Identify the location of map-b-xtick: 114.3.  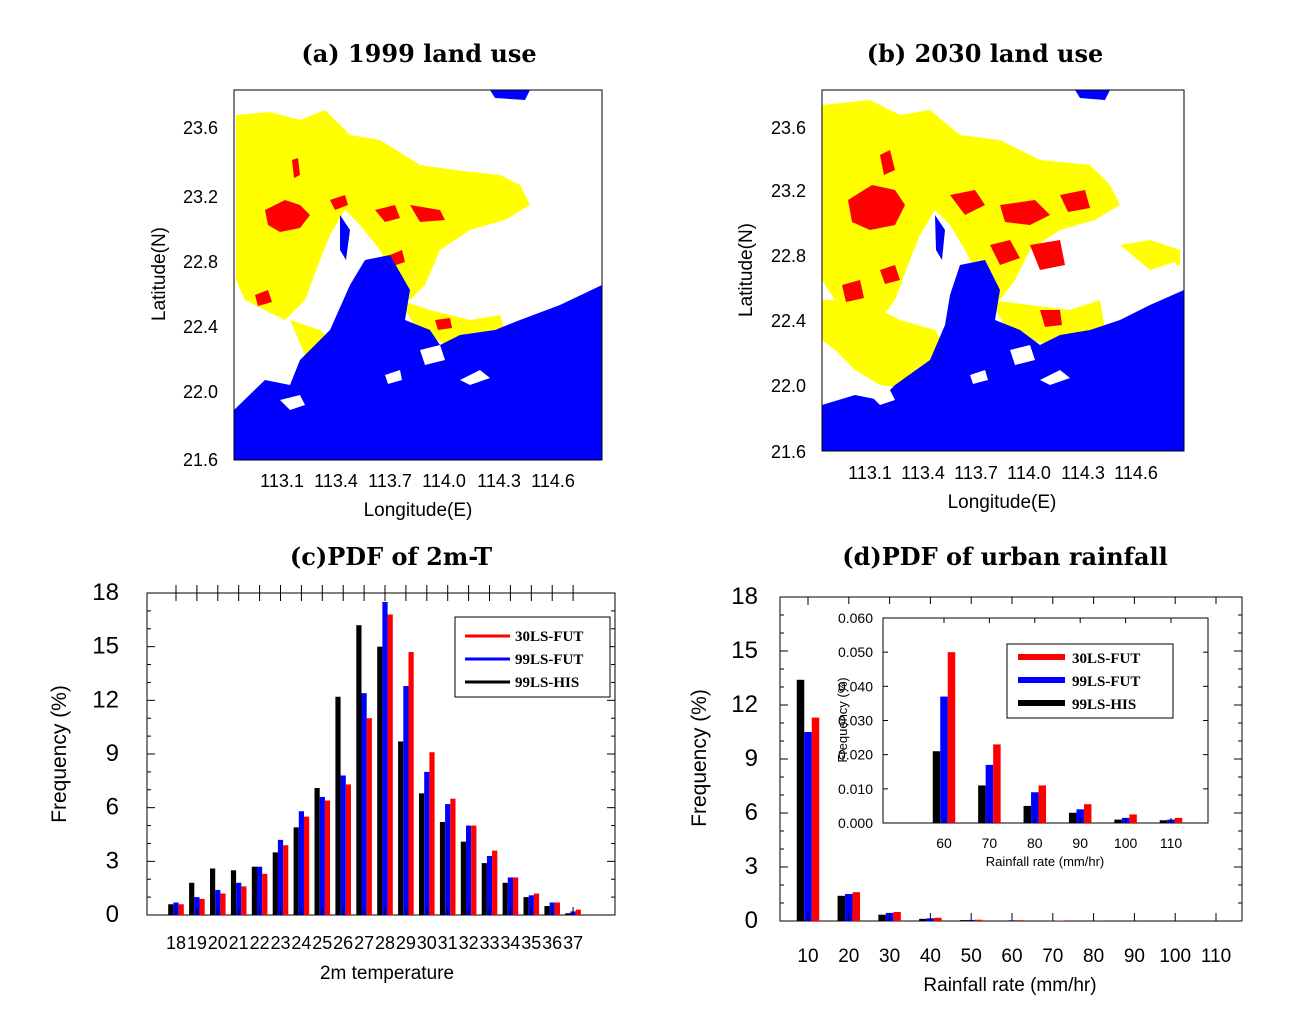
(1083, 473).